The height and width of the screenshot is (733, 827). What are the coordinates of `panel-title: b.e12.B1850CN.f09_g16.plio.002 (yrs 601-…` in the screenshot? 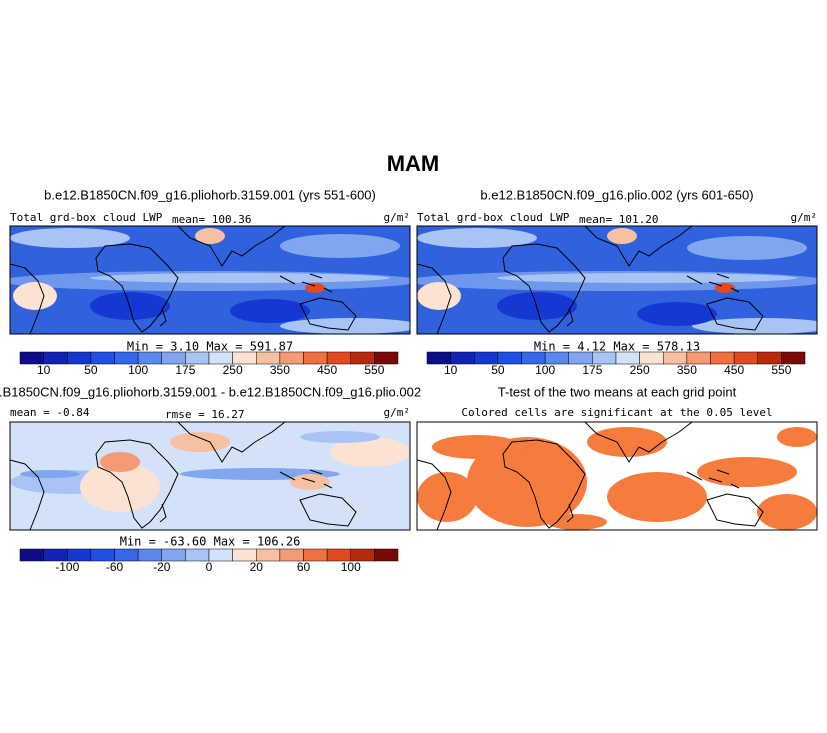 It's located at (616, 194).